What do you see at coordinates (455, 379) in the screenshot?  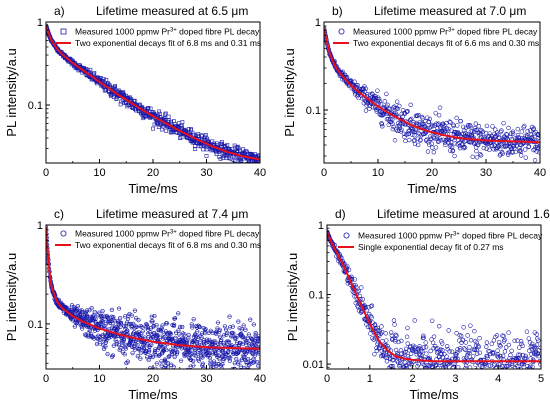 I see `x-tick-label: 3` at bounding box center [455, 379].